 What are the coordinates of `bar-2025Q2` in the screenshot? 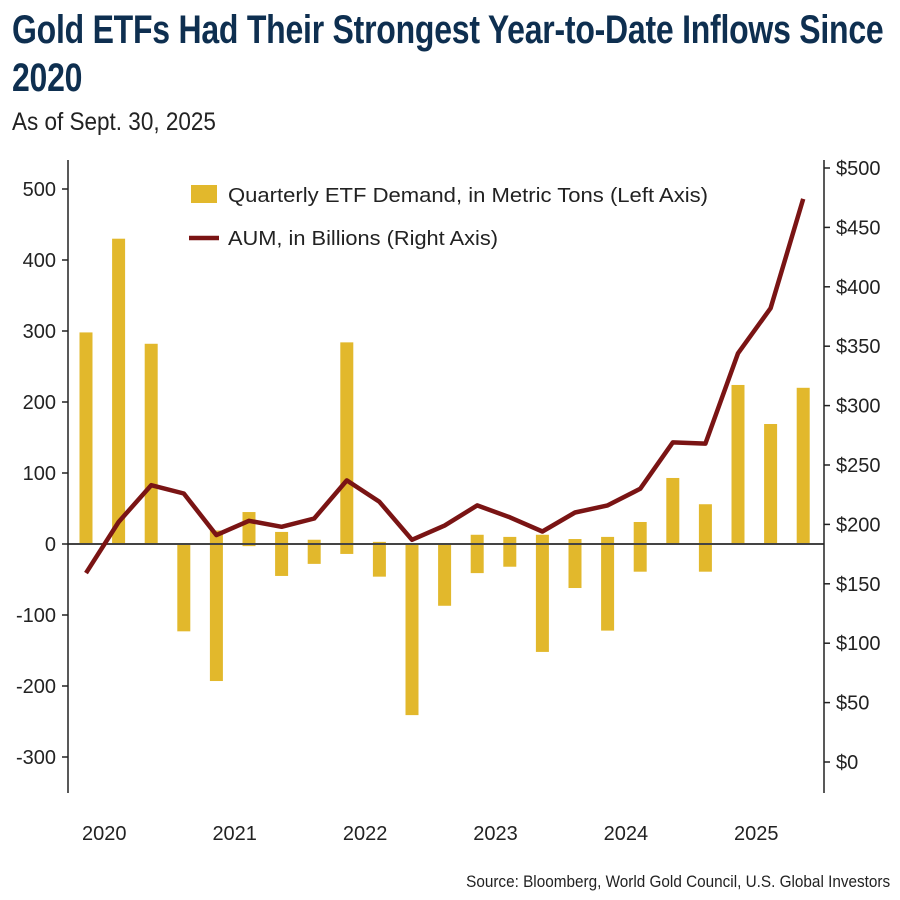 It's located at (771, 484).